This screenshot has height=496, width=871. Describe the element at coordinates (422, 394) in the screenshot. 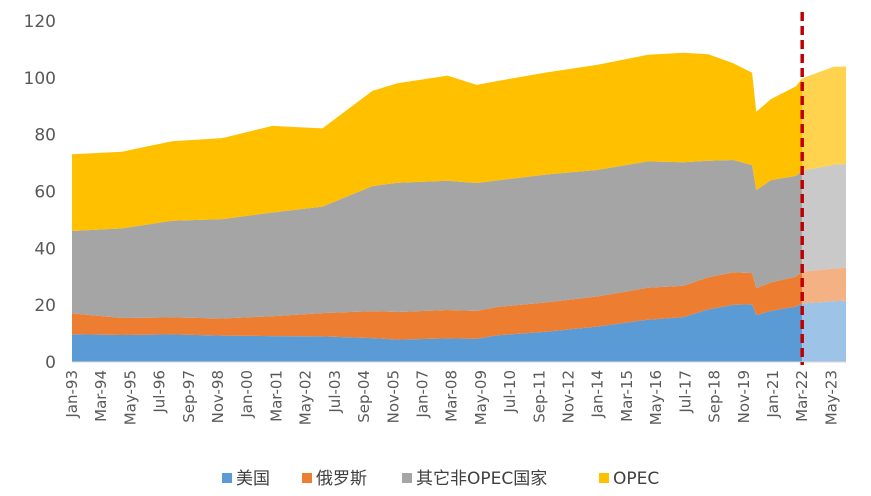

I see `x-tick-label: Jan-07` at that location.